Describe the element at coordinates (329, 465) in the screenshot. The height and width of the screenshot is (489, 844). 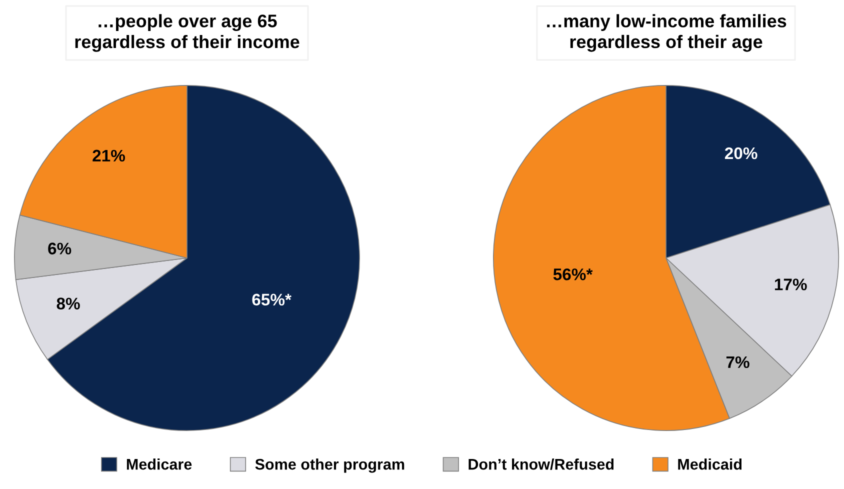
I see `legend-label: Some other program` at that location.